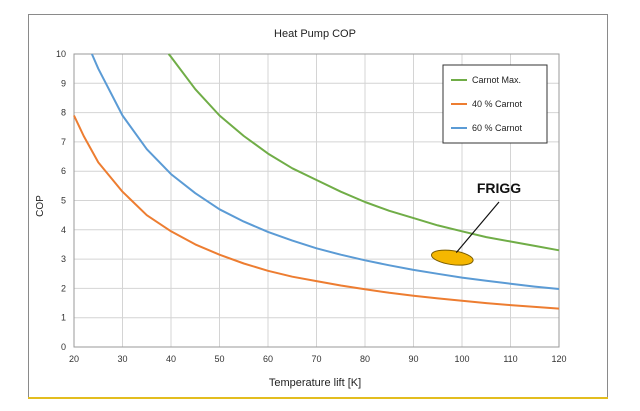  What do you see at coordinates (452, 257) in the screenshot?
I see `frigg-marker` at bounding box center [452, 257].